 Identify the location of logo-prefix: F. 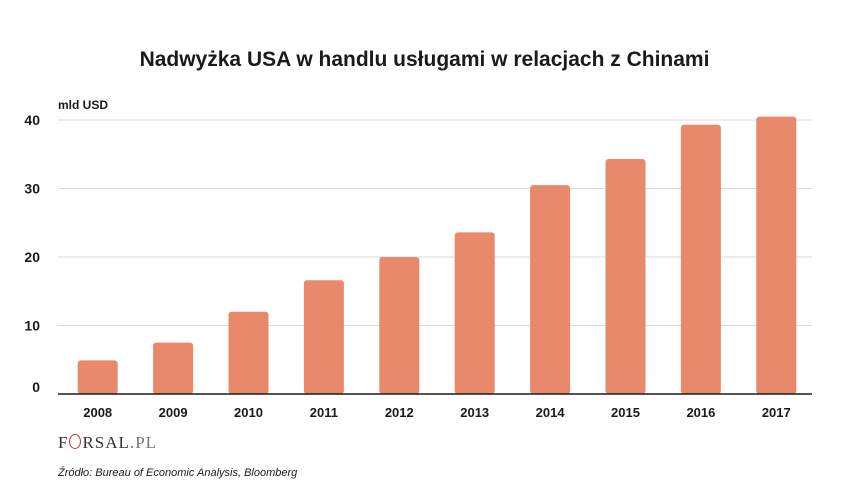
(63, 442).